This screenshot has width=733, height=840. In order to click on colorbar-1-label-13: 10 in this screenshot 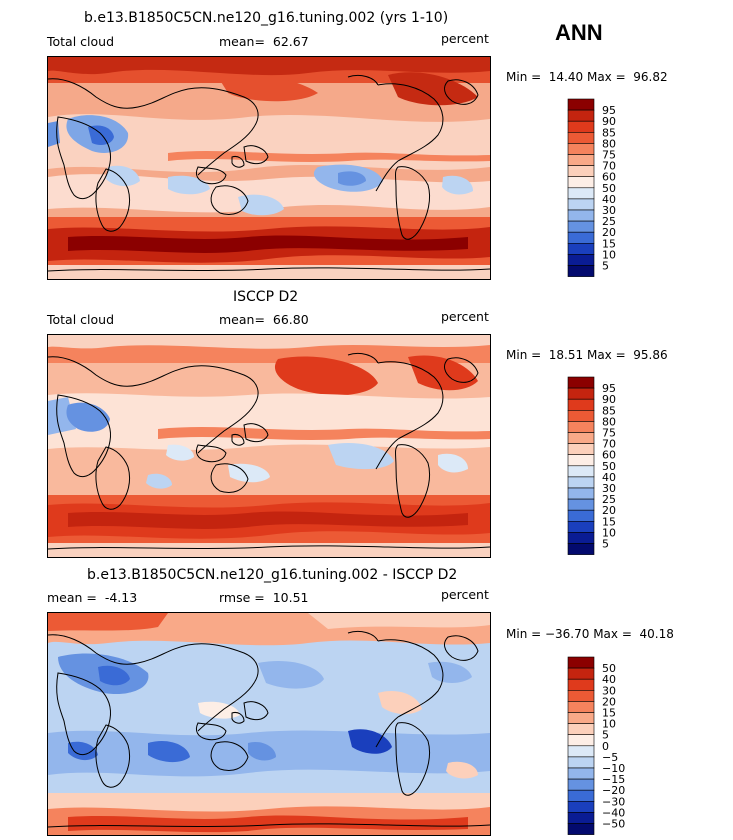, I will do `click(609, 254)`.